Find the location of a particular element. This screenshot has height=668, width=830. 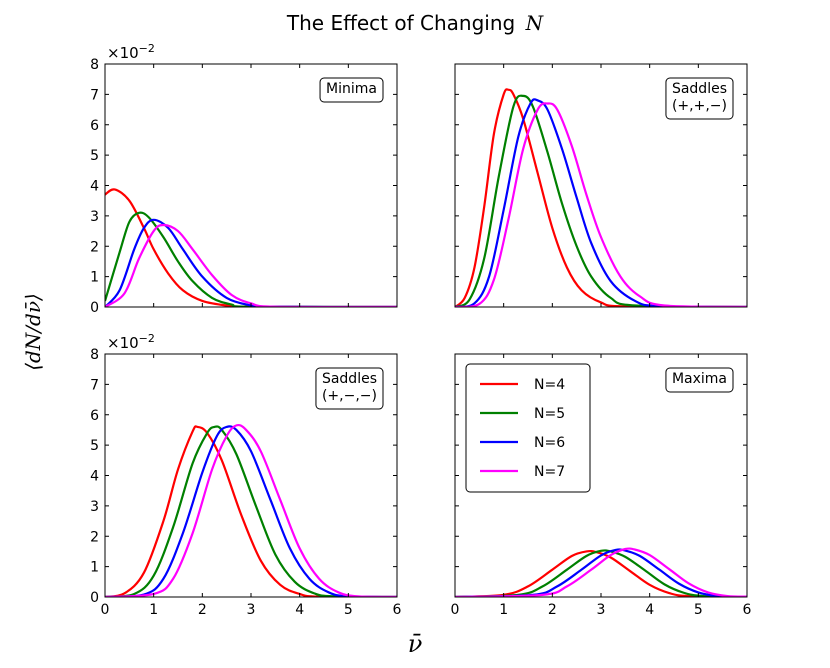

panel-label-line: Minima is located at coordinates (351, 89).